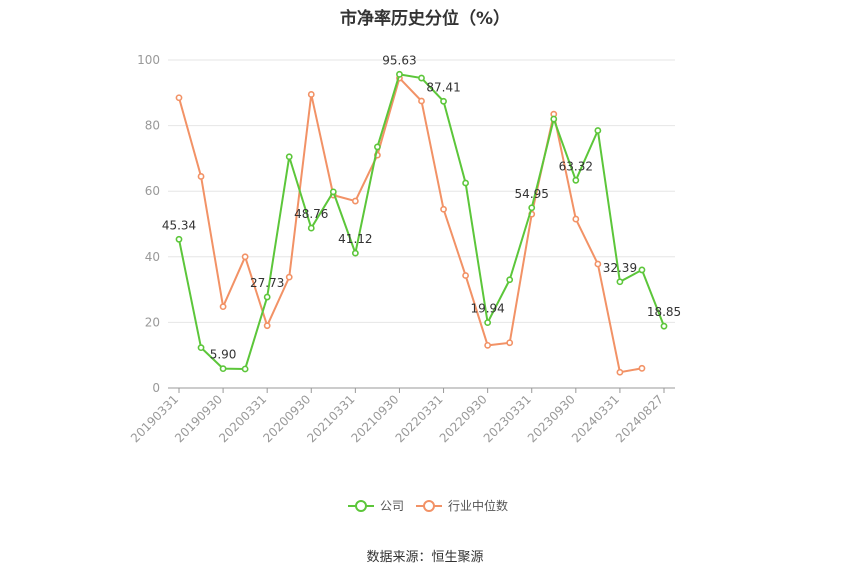  I want to click on x-tick-label: 20240827, so click(639, 418).